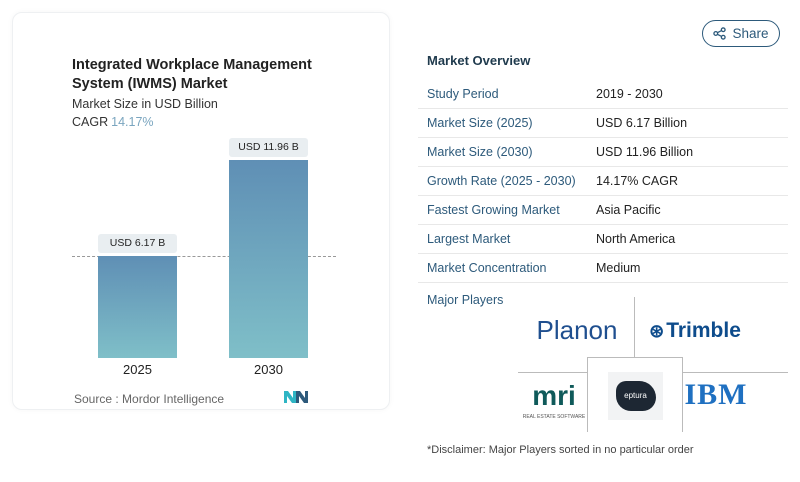 This screenshot has width=800, height=482. Describe the element at coordinates (479, 60) in the screenshot. I see `overview-title: Market Overview` at that location.